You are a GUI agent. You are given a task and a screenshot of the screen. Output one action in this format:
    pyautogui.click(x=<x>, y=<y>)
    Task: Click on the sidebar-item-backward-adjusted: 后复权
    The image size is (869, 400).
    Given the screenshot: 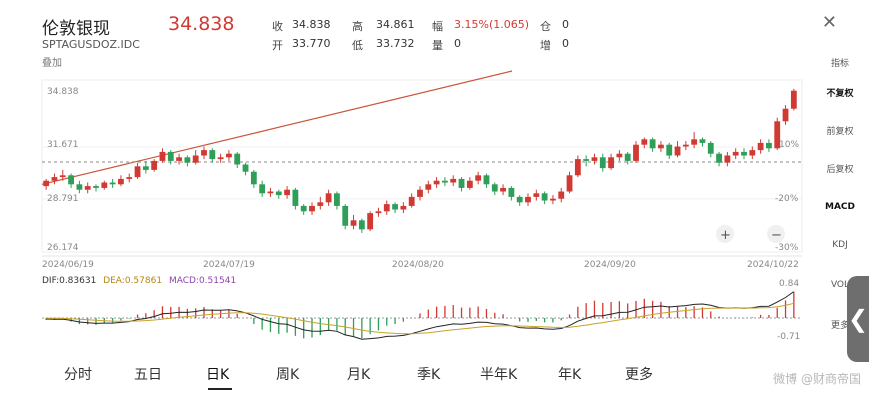 What is the action you would take?
    pyautogui.click(x=840, y=170)
    